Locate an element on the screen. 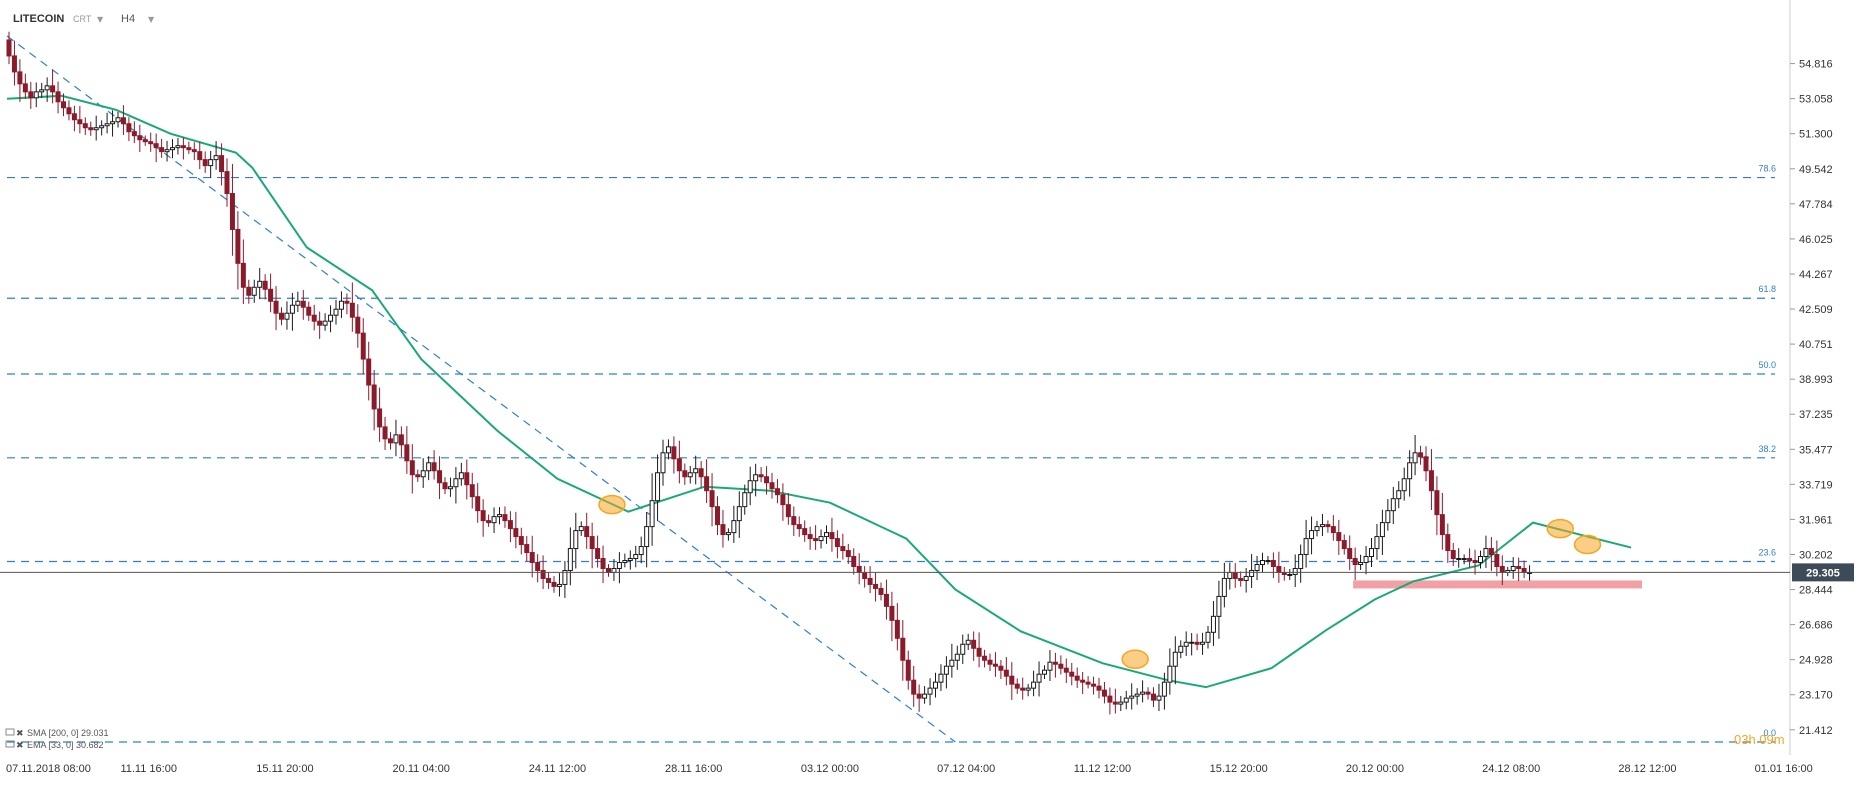  timeframe-label: H4 is located at coordinates (128, 19).